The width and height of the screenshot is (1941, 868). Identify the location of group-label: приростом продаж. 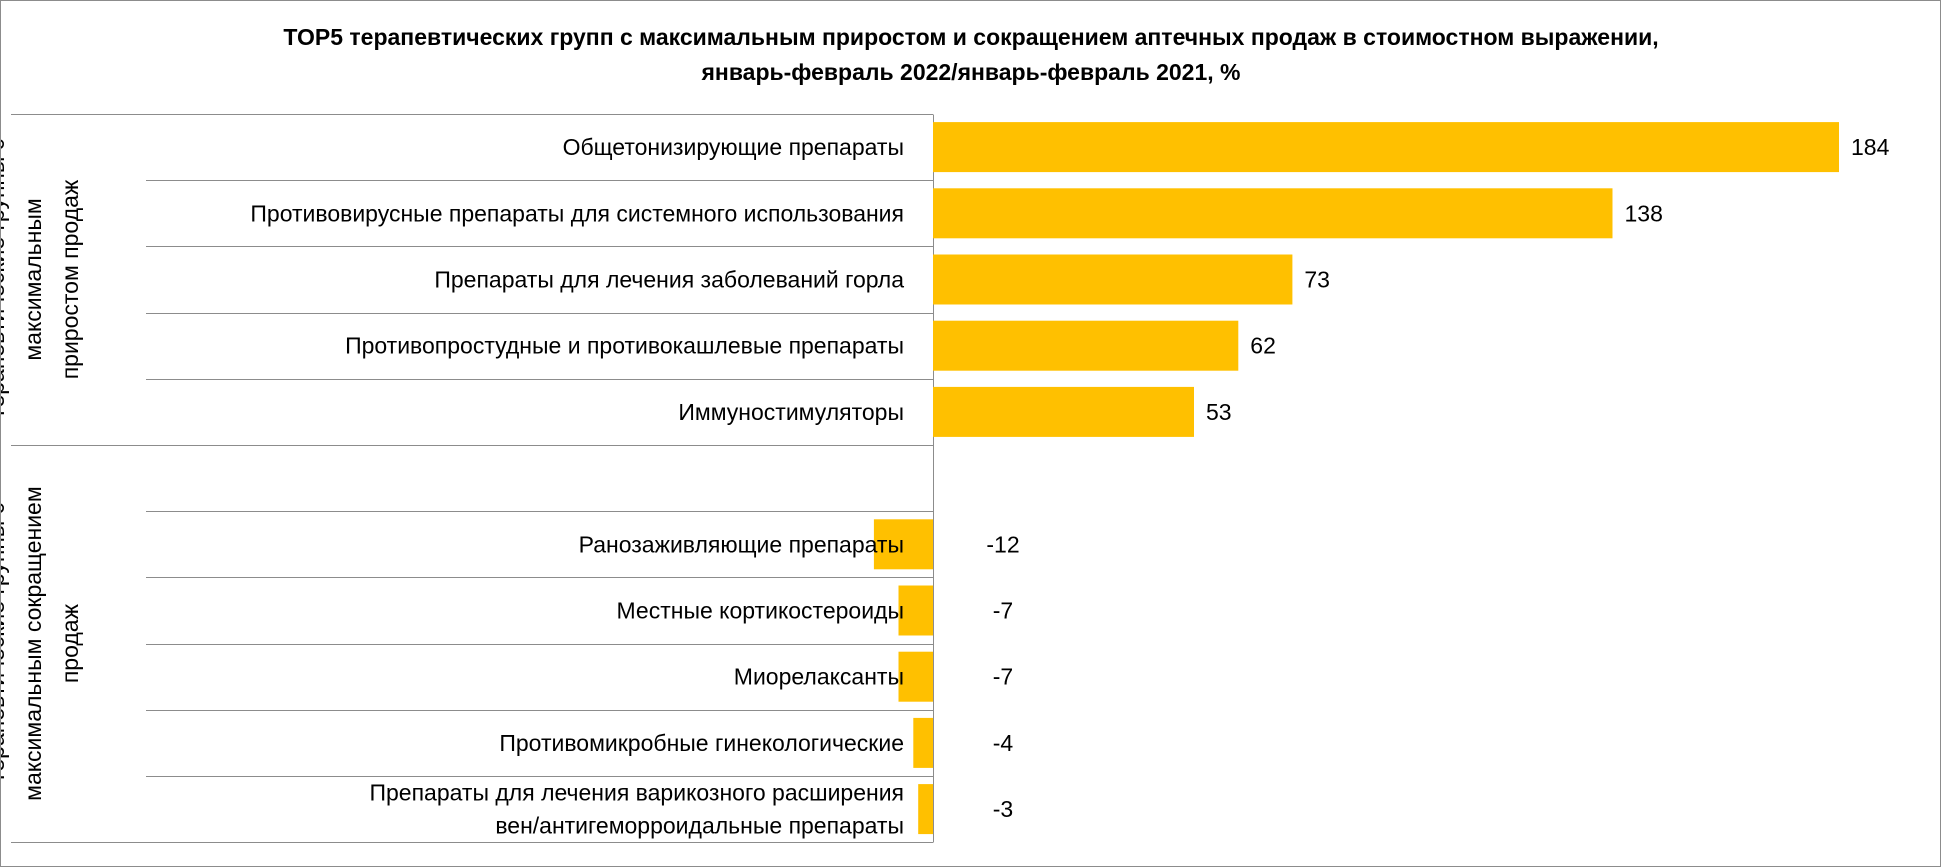
(70, 279).